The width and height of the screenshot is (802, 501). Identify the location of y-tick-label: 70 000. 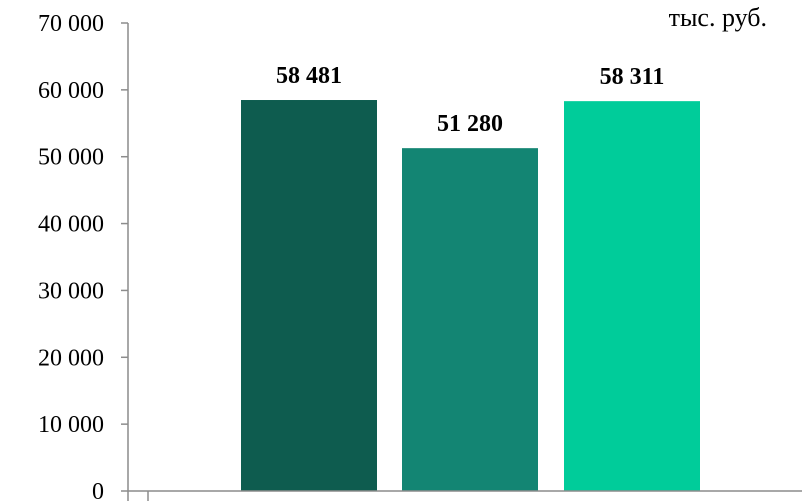
(71, 24).